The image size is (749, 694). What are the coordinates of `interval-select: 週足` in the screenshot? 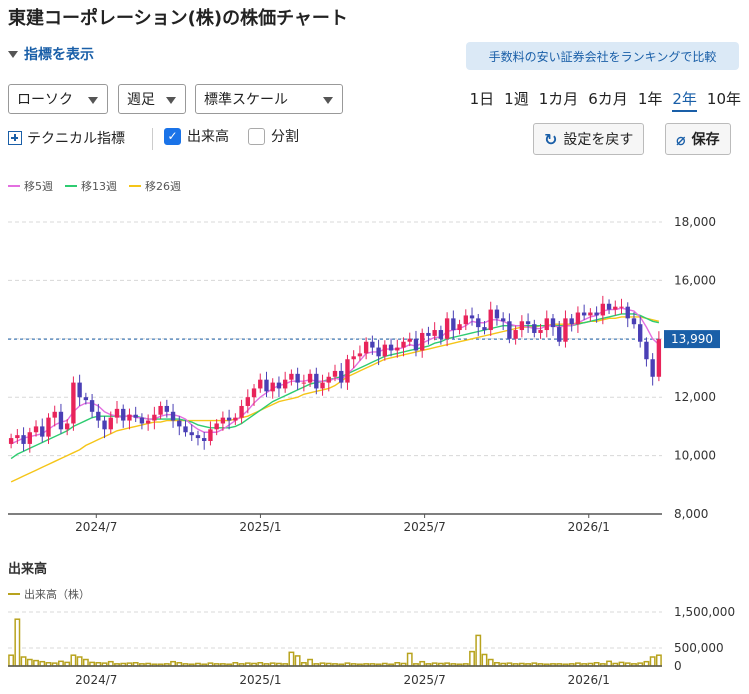 It's located at (152, 99).